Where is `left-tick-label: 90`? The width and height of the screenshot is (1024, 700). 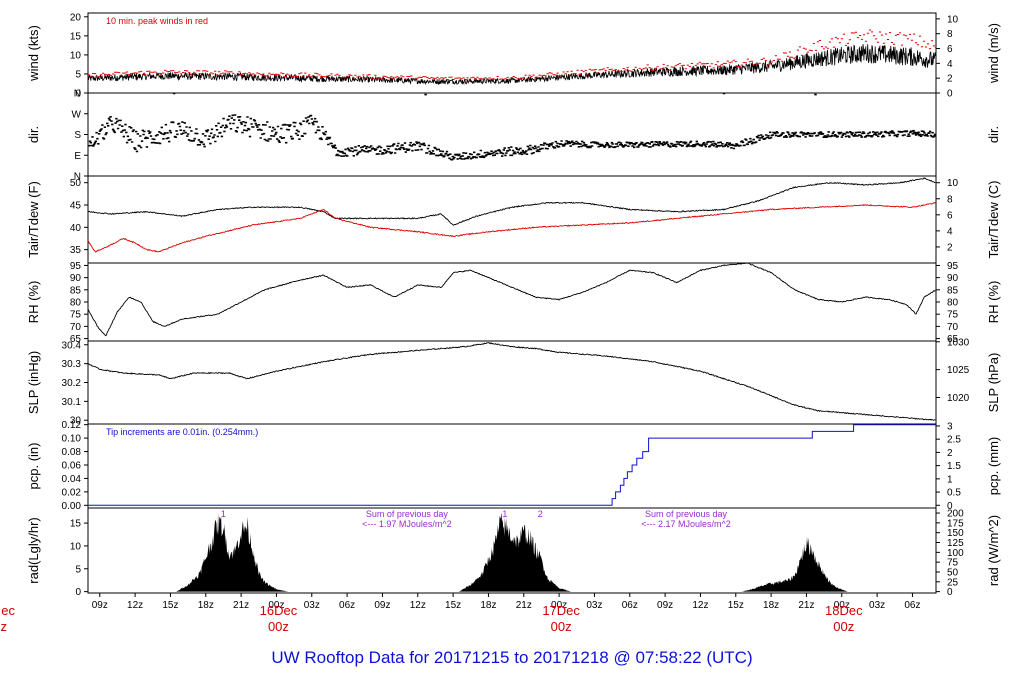
left-tick-label: 90 is located at coordinates (76, 278).